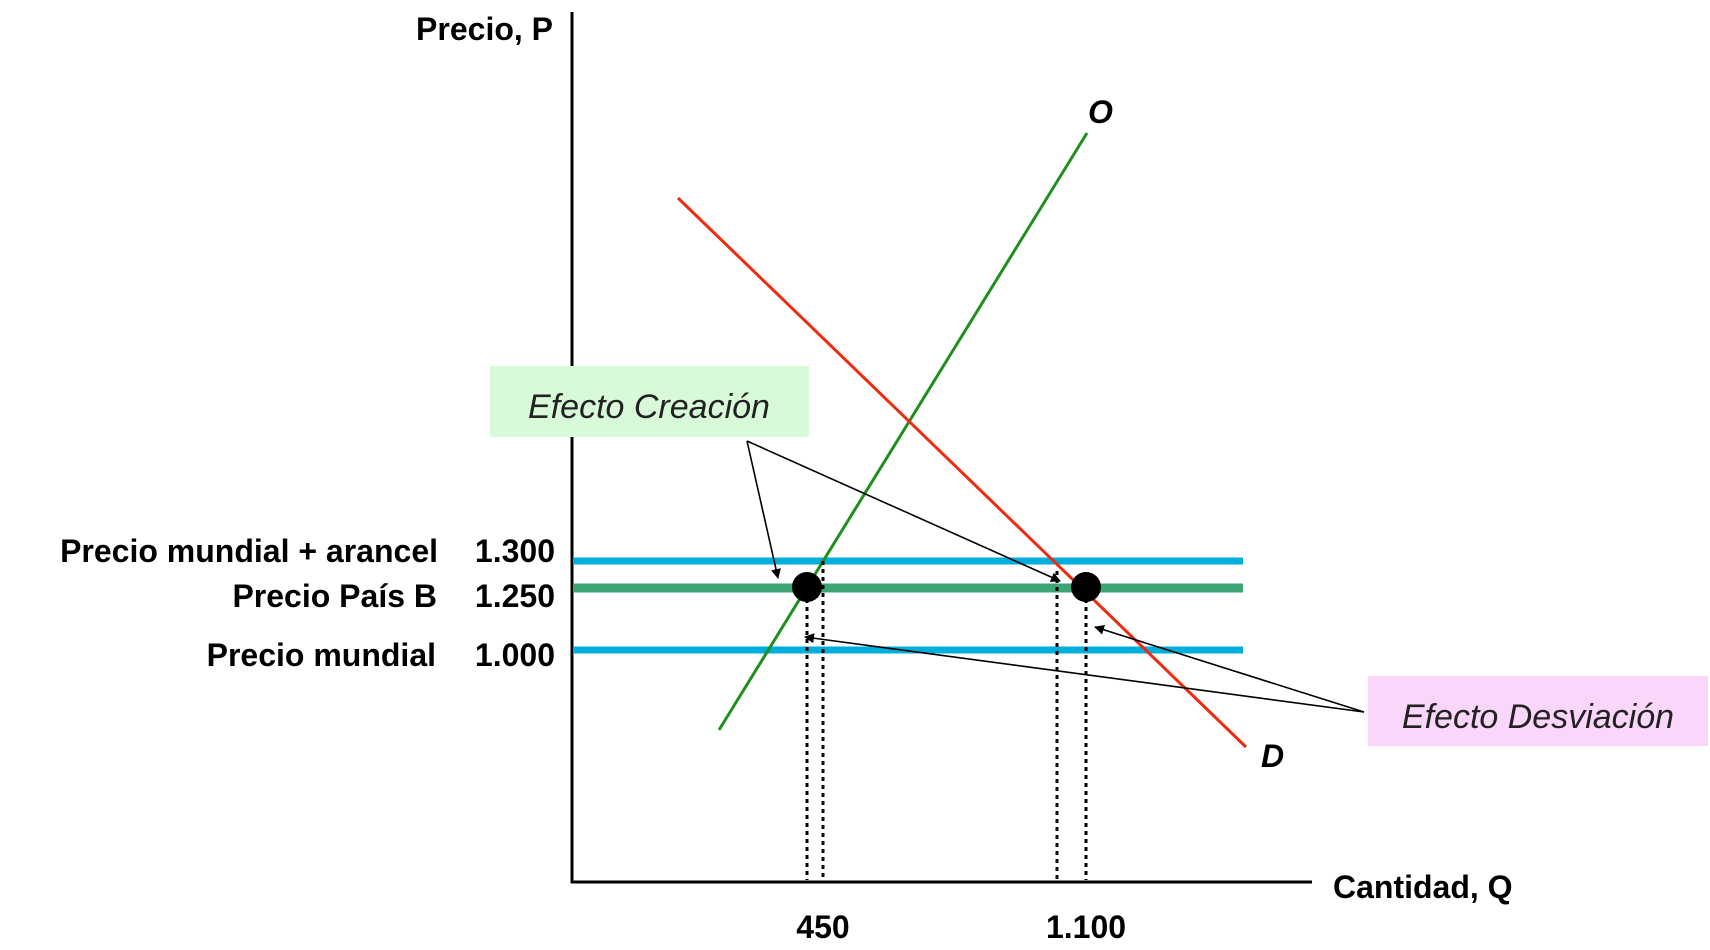 The height and width of the screenshot is (950, 1710). I want to click on supply-curve-label: O, so click(1100, 112).